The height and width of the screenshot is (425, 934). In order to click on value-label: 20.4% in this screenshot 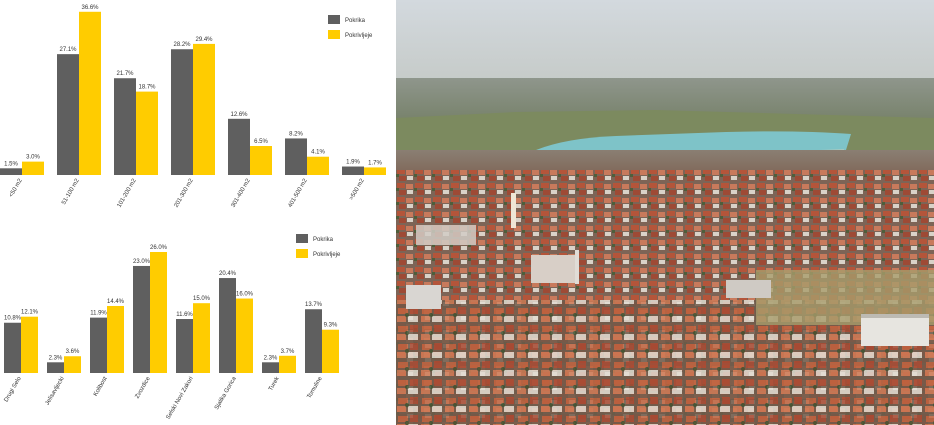, I will do `click(228, 274)`.